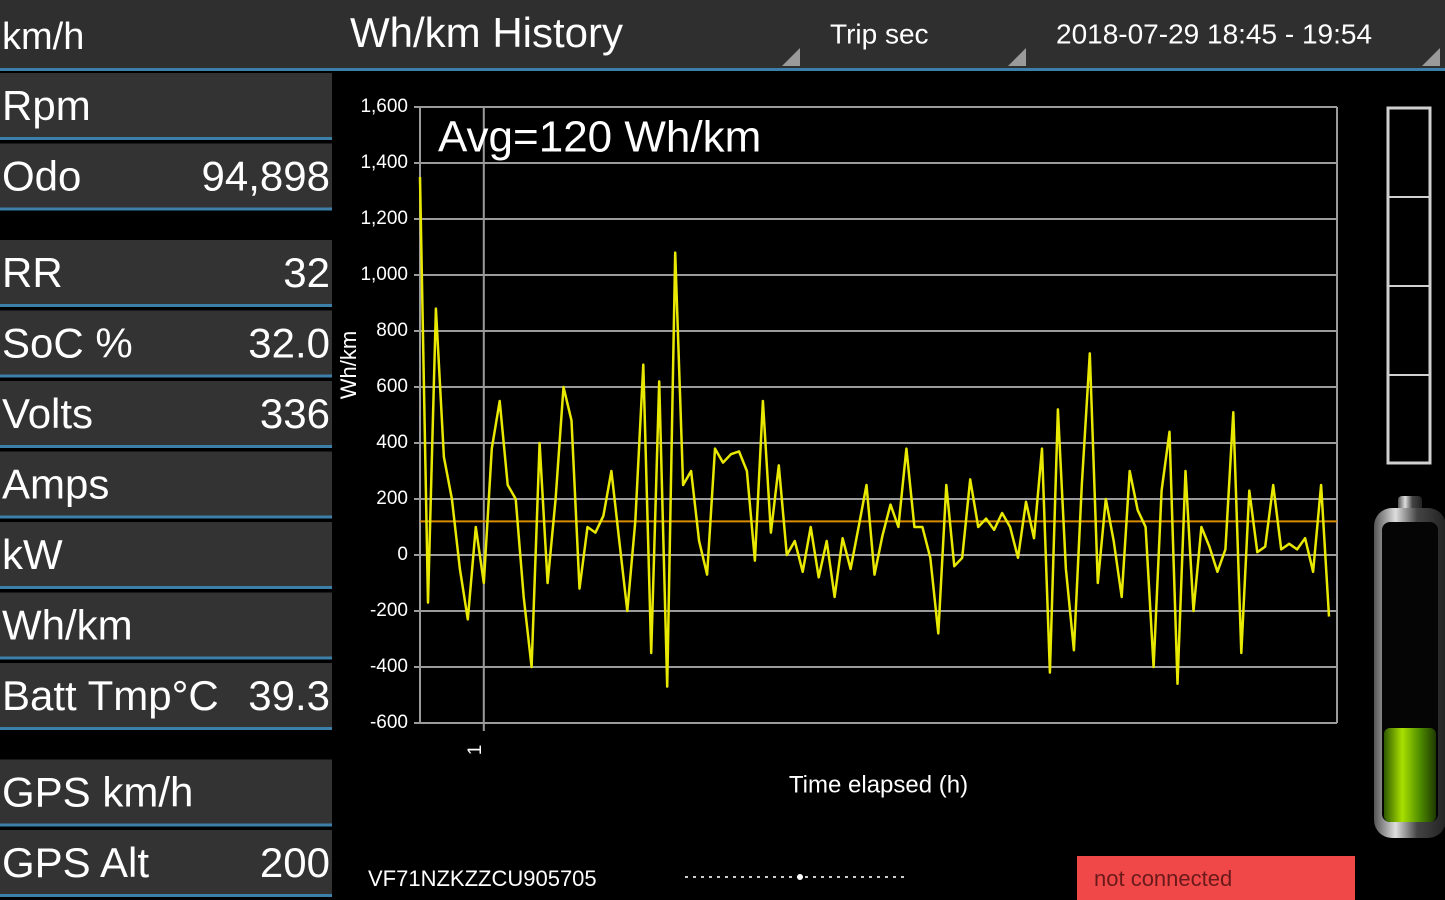  Describe the element at coordinates (722, 35) in the screenshot. I see `header-bar` at that location.